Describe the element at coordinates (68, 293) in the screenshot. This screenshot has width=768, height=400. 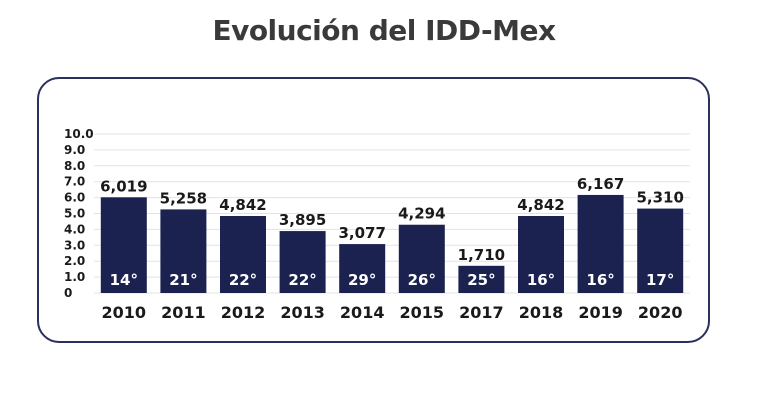
I see `y-tick-label: 0` at that location.